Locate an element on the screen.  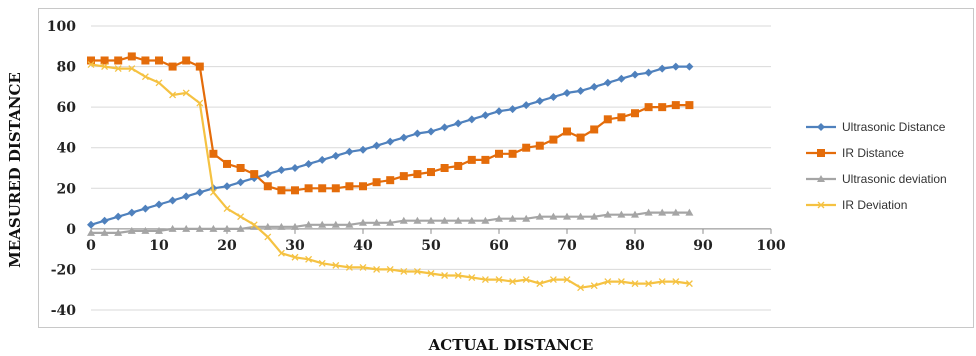
y-tick-label: 80 is located at coordinates (67, 68).